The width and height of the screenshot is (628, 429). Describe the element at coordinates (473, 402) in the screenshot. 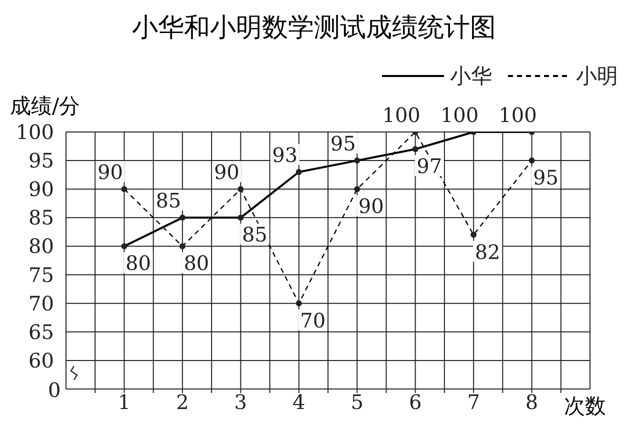

I see `x-tick-label: 7` at that location.